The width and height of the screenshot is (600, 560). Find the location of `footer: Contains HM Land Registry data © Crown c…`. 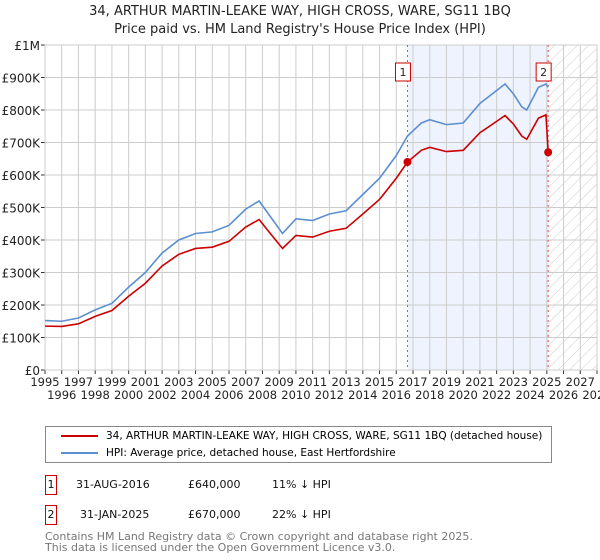

footer: Contains HM Land Registry data © Crown c… is located at coordinates (259, 542).